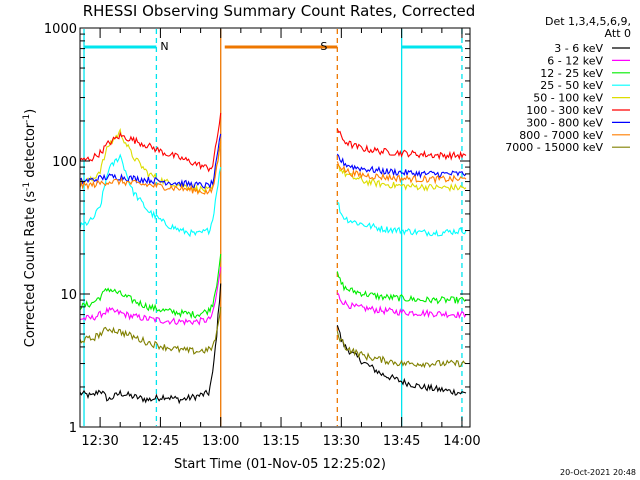  What do you see at coordinates (571, 73) in the screenshot?
I see `legend-label: 12 - 25 keV` at bounding box center [571, 73].